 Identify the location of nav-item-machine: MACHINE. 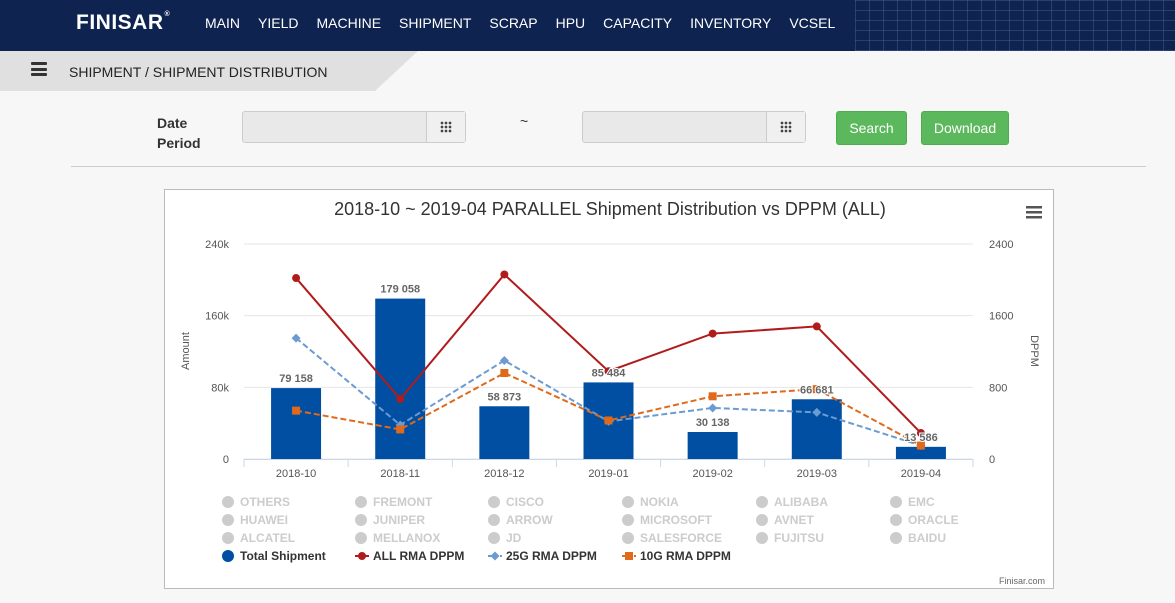
(349, 23).